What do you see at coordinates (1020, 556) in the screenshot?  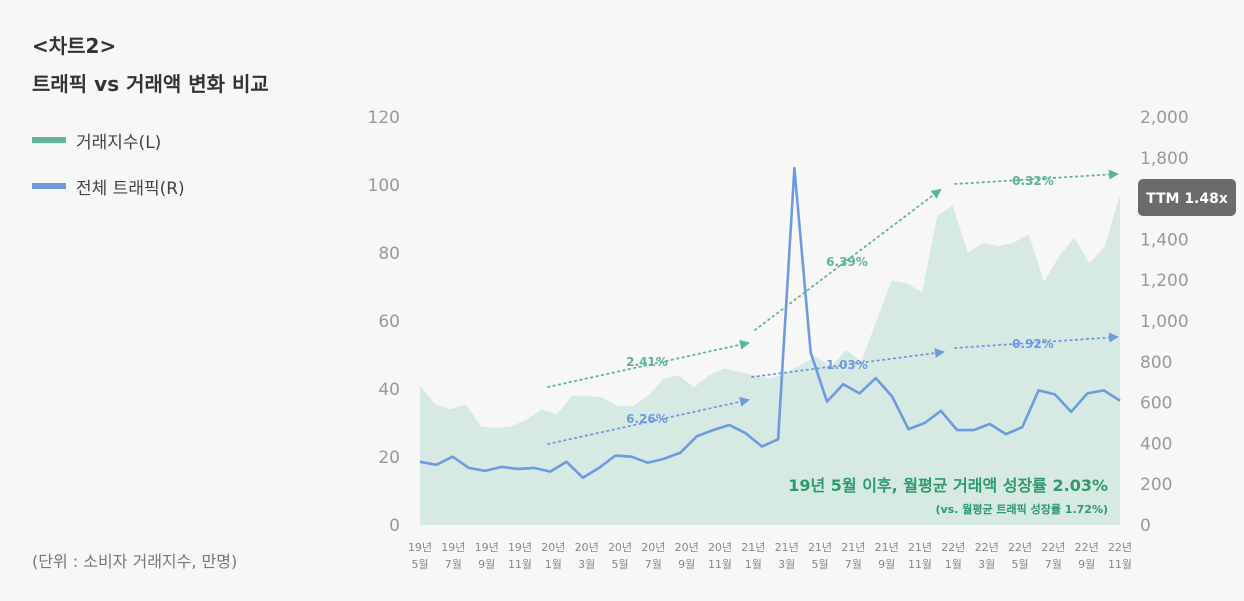 I see `x-axis-tick: 22년 5월` at bounding box center [1020, 556].